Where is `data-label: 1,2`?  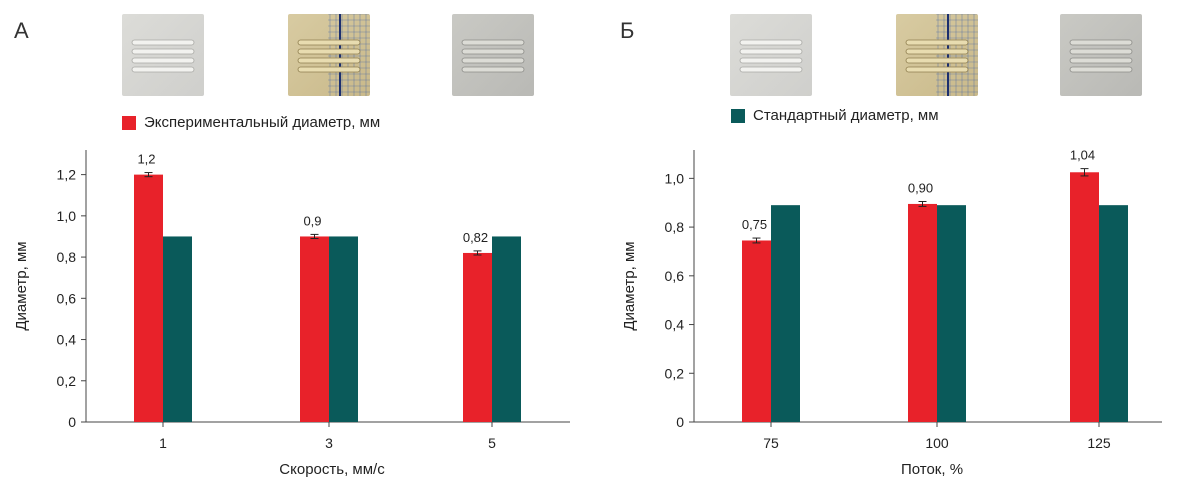 data-label: 1,2 is located at coordinates (146, 159).